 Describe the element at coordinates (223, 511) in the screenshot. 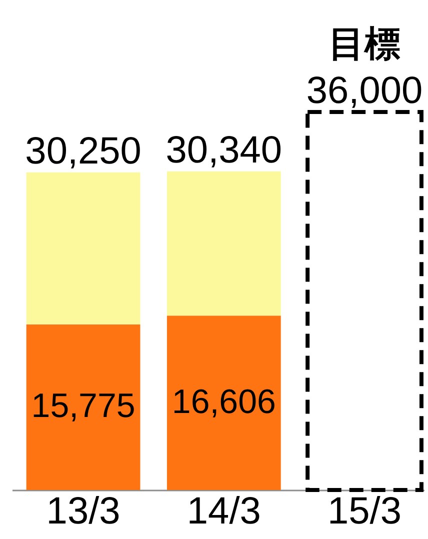

I see `x-tick-label: 14/3` at that location.